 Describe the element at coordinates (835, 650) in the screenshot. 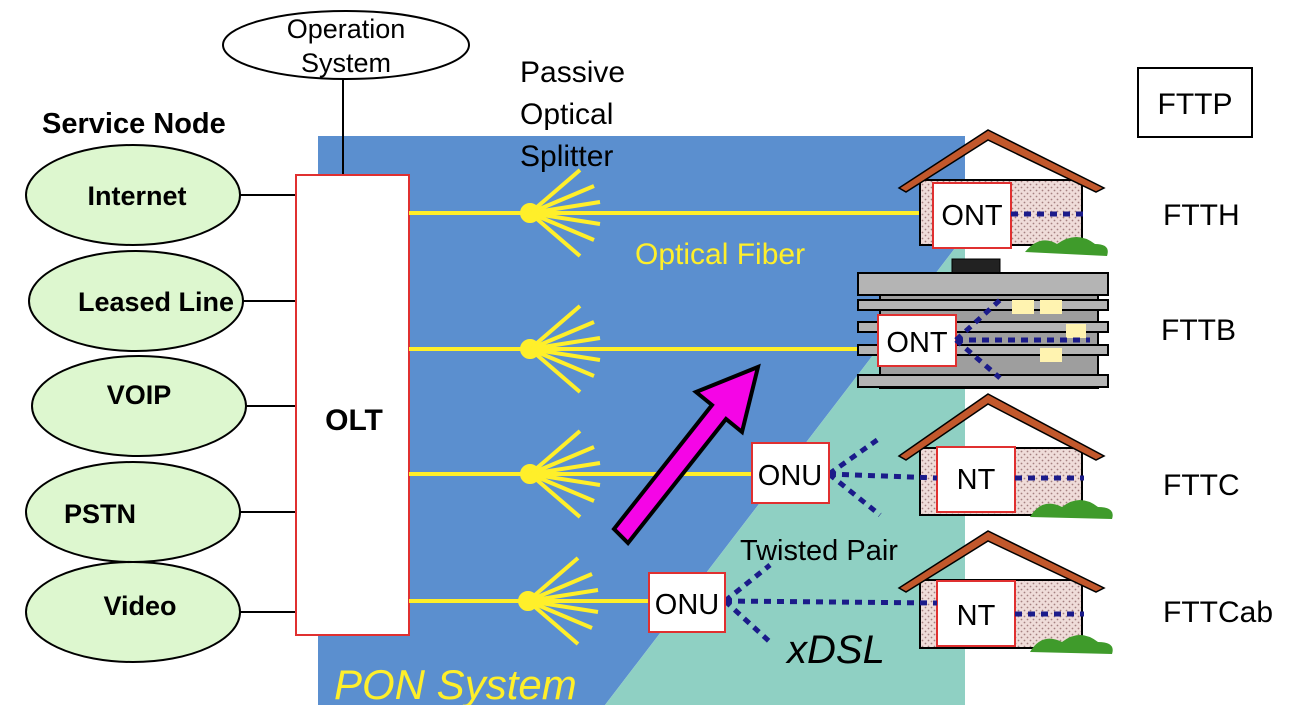

I see `xdsl-label: xDSL` at that location.